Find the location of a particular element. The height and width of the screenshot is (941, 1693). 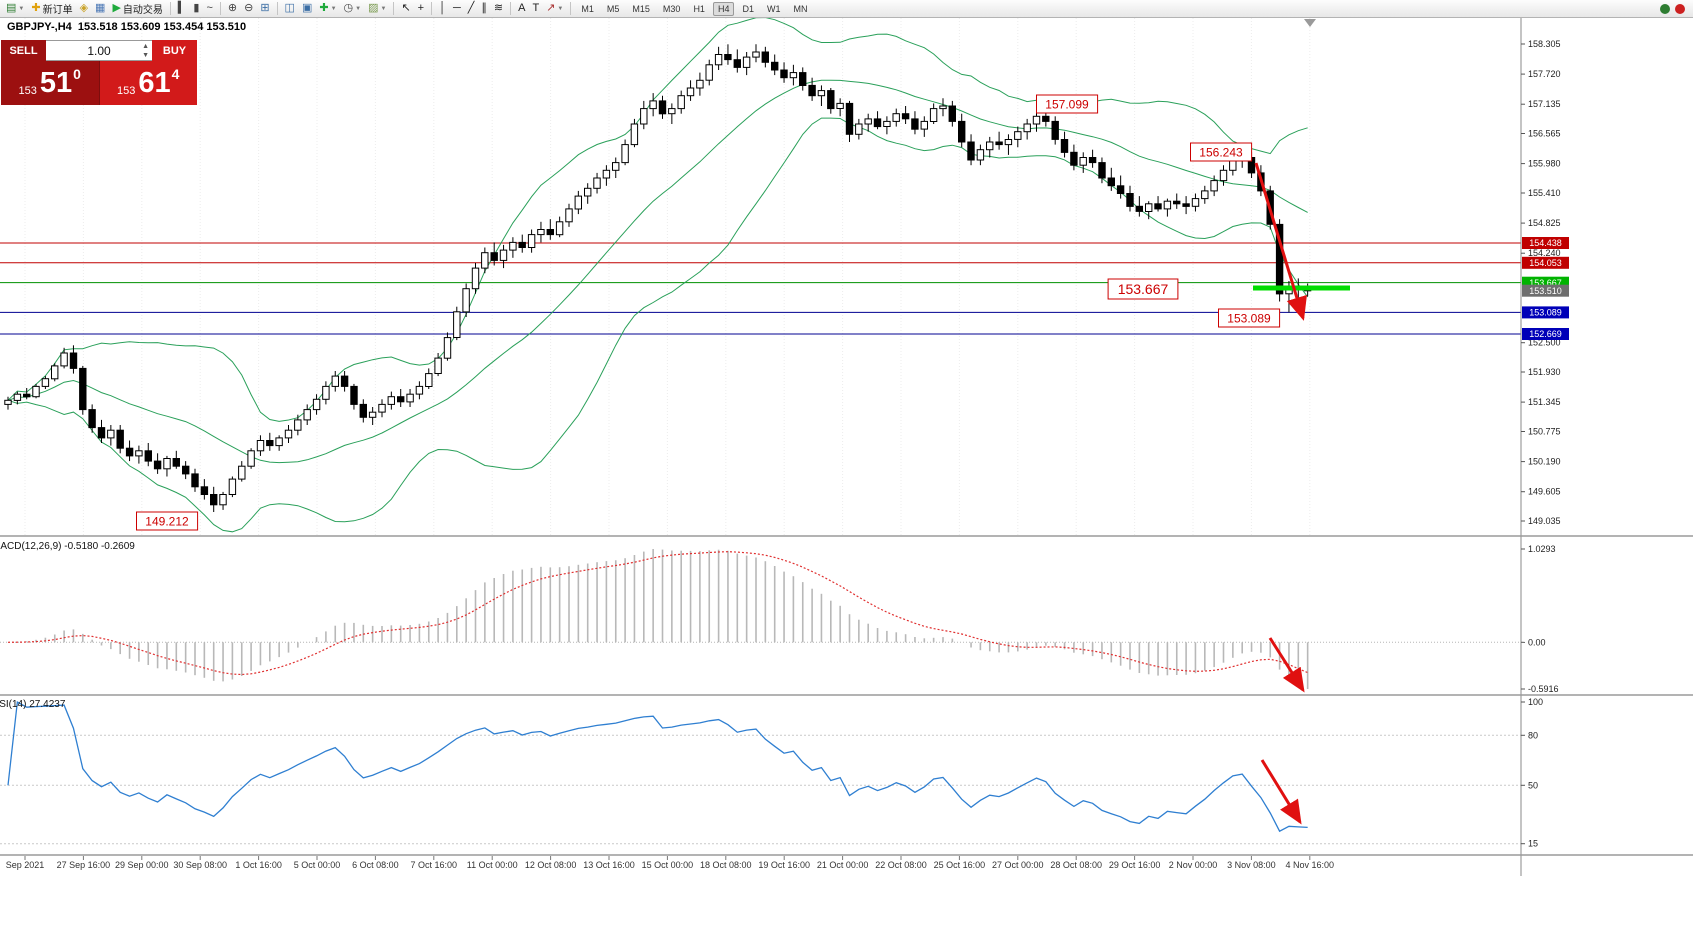

sell-price-panel: 153 51 0 is located at coordinates (50, 83).